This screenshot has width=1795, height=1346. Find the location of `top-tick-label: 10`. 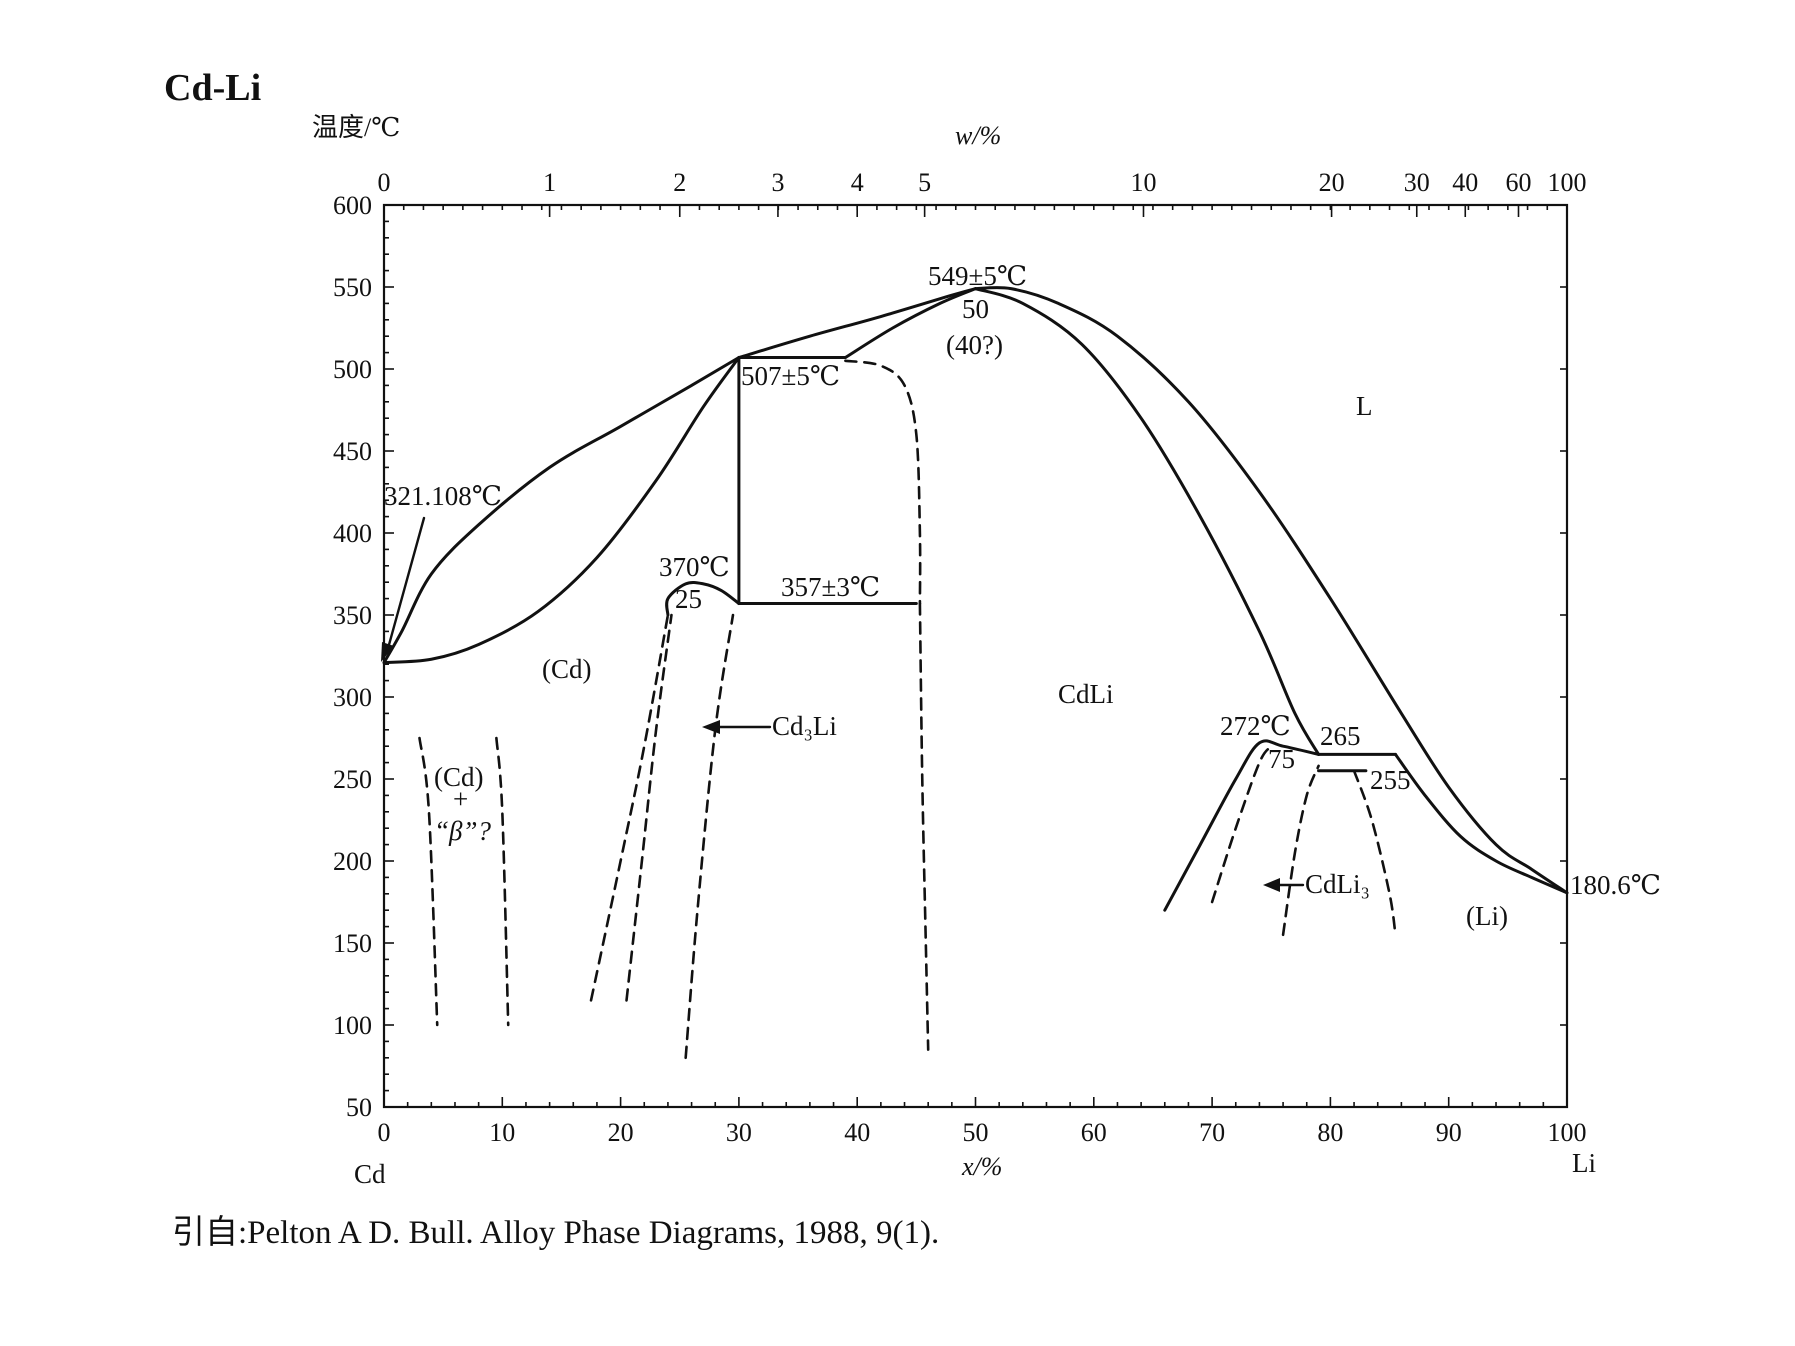

top-tick-label: 10 is located at coordinates (1143, 182).